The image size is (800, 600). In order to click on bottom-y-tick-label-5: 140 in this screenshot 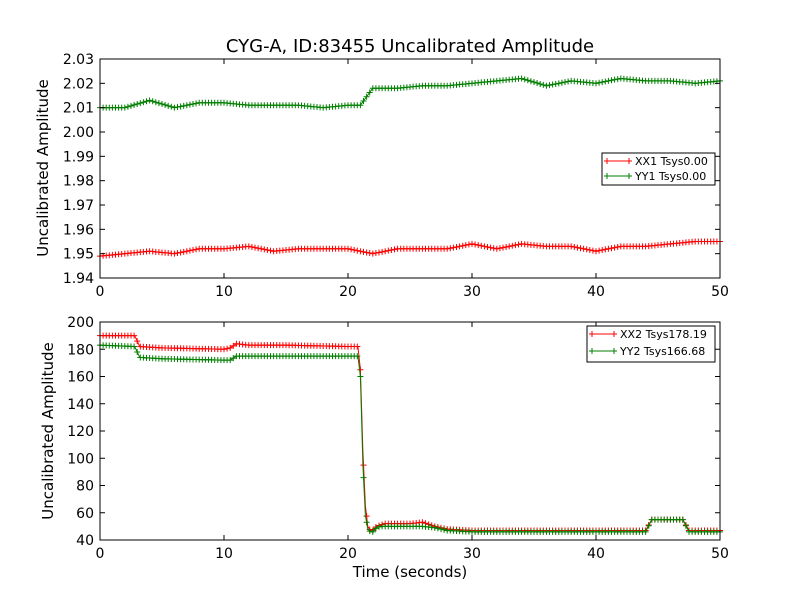, I will do `click(80, 405)`.